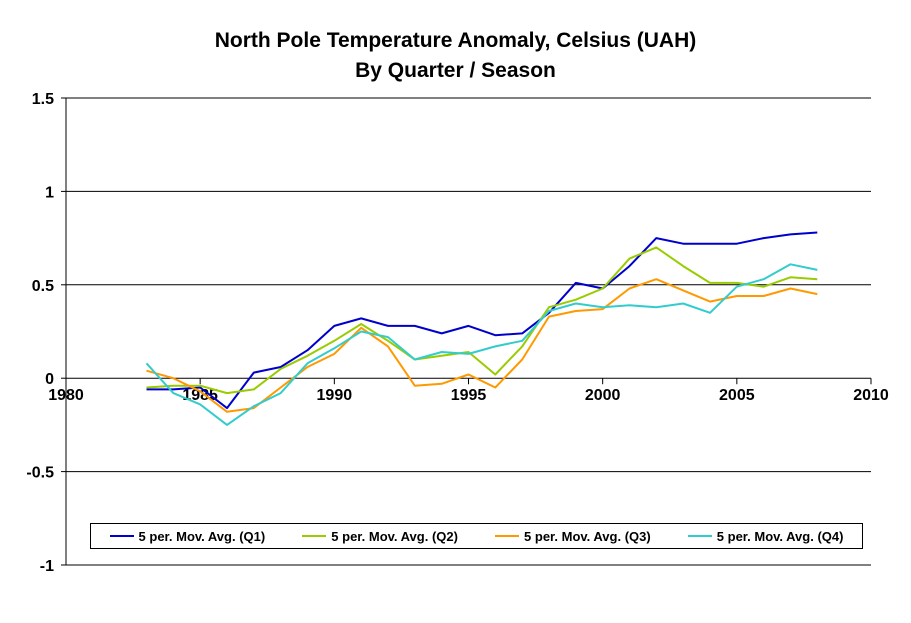  Describe the element at coordinates (49, 192) in the screenshot. I see `y-tick-label: 1` at that location.